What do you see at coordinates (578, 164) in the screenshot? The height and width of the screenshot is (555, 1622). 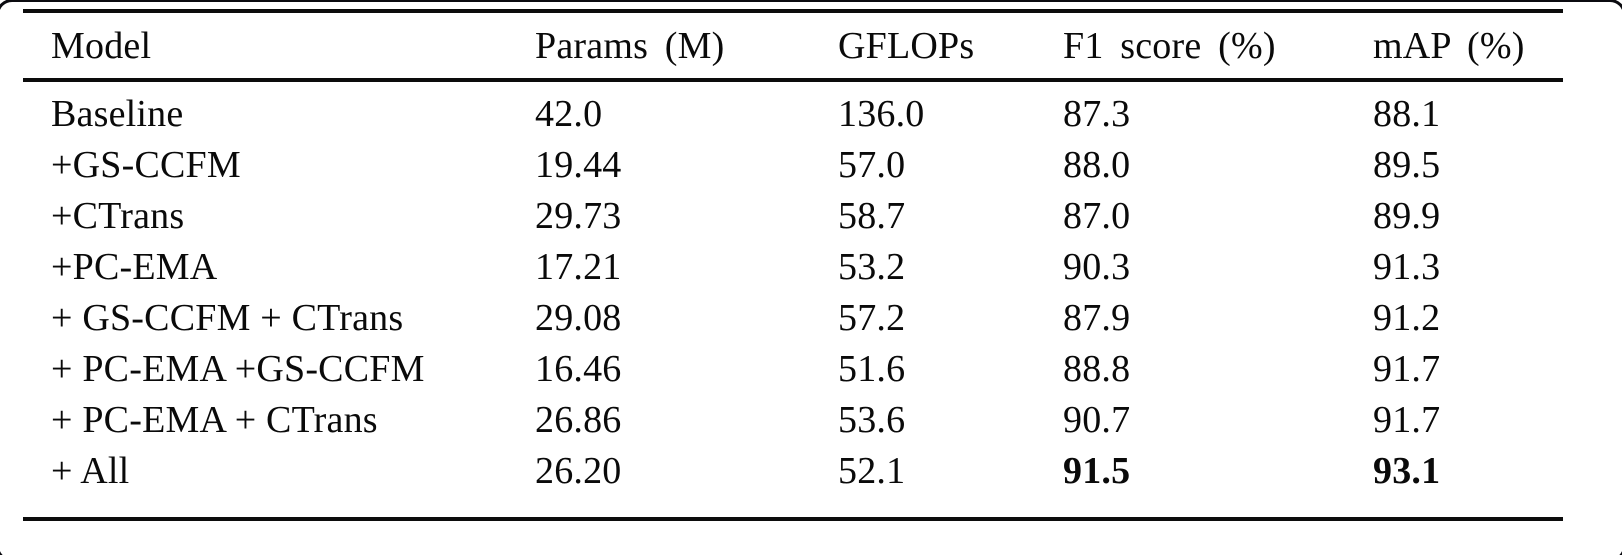 I see `cell-params: 19.44` at bounding box center [578, 164].